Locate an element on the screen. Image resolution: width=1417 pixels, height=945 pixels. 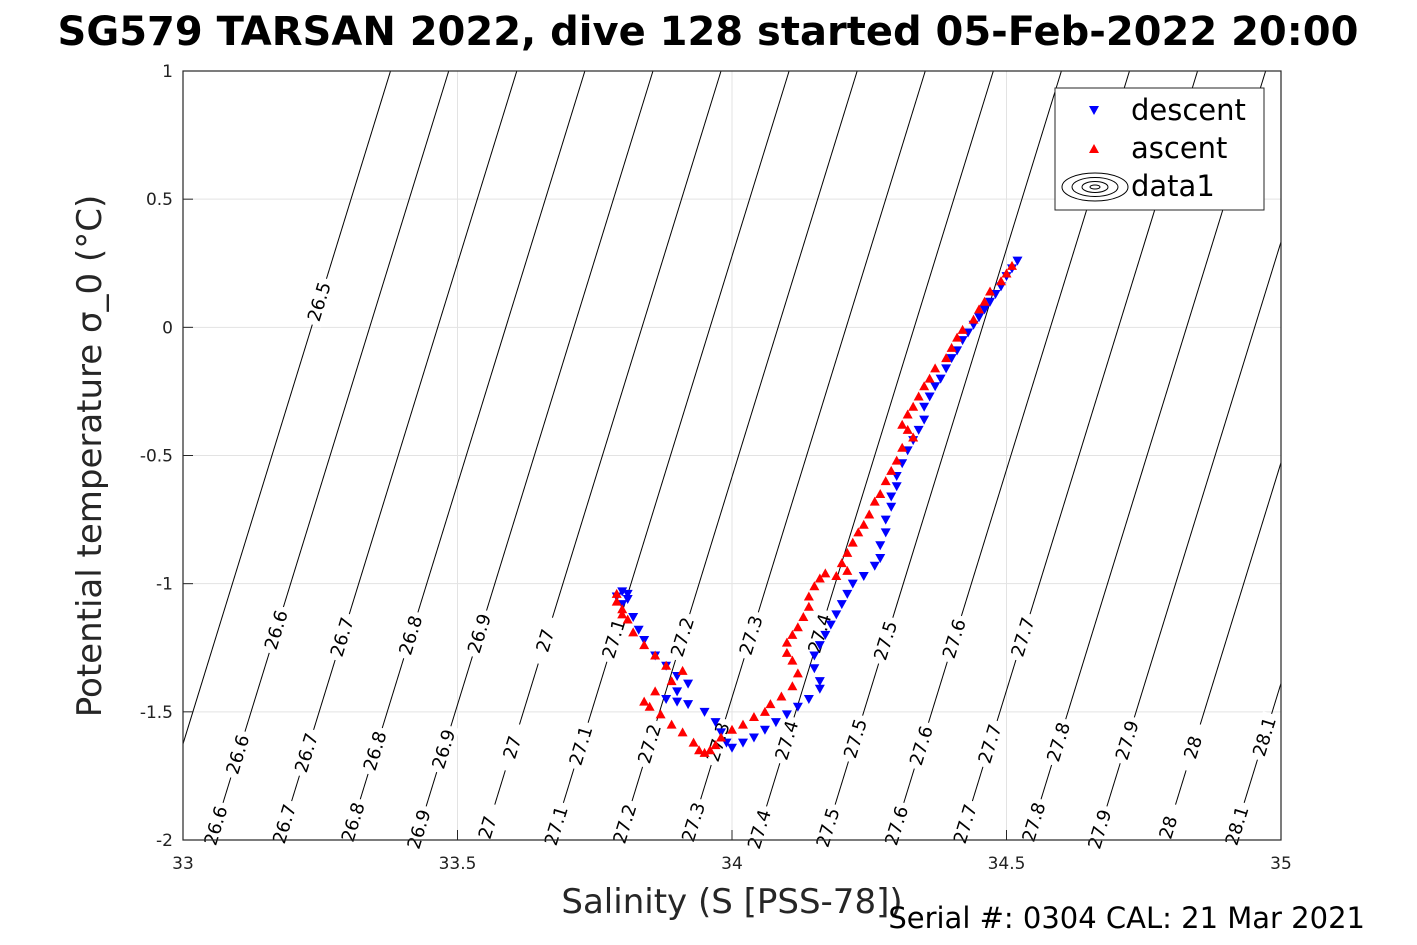
isopycnal-26.9 is located at coordinates (534, 455).